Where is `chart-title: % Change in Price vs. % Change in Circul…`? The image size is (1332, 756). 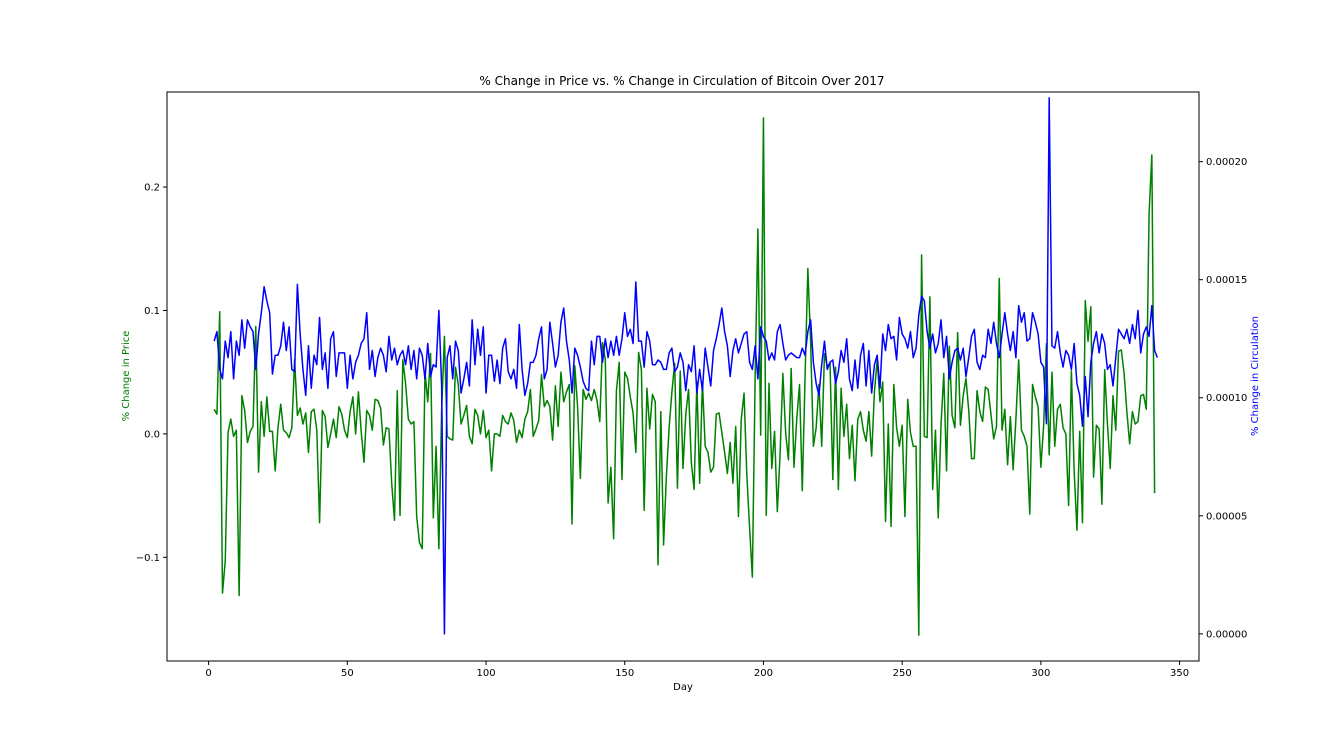
chart-title: % Change in Price vs. % Change in Circul… is located at coordinates (681, 81).